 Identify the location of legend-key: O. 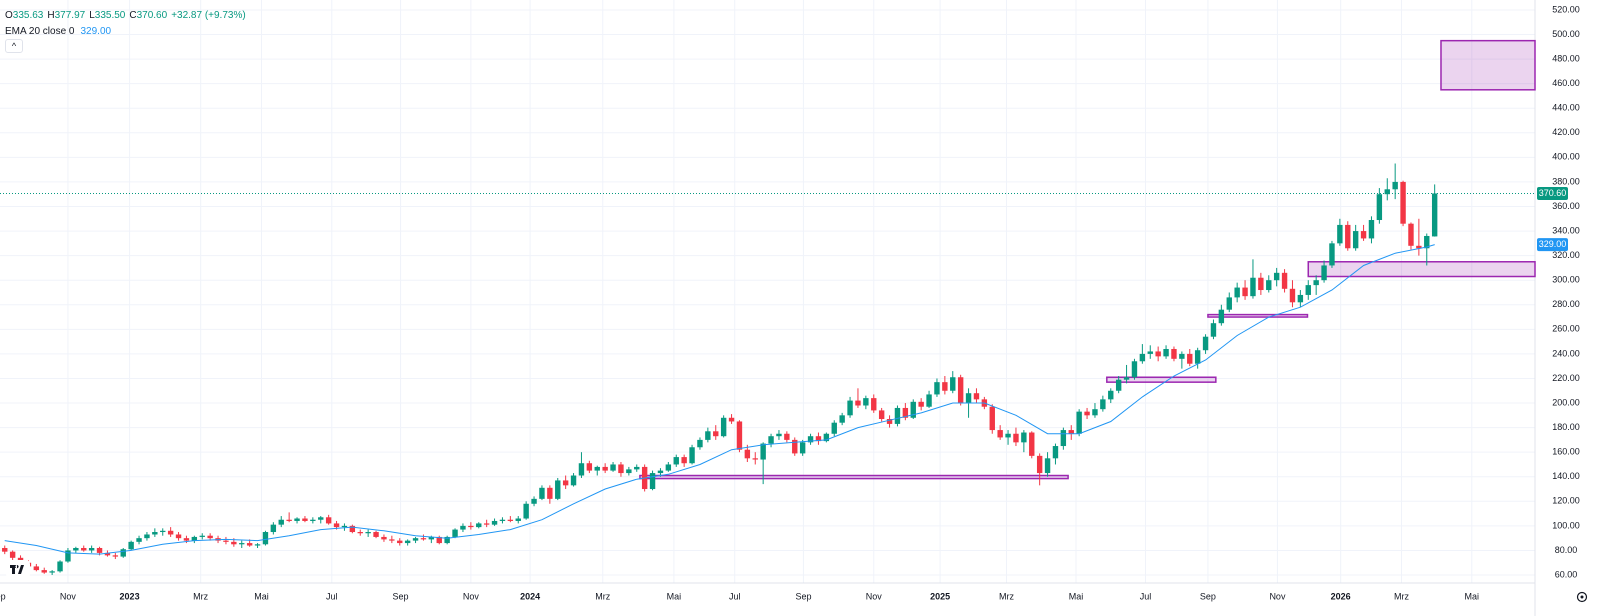
(9, 15).